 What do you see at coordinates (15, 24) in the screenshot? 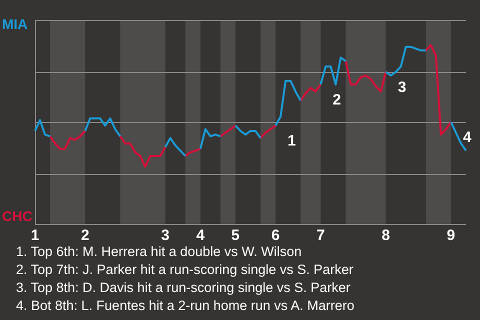
I see `text: MIA` at bounding box center [15, 24].